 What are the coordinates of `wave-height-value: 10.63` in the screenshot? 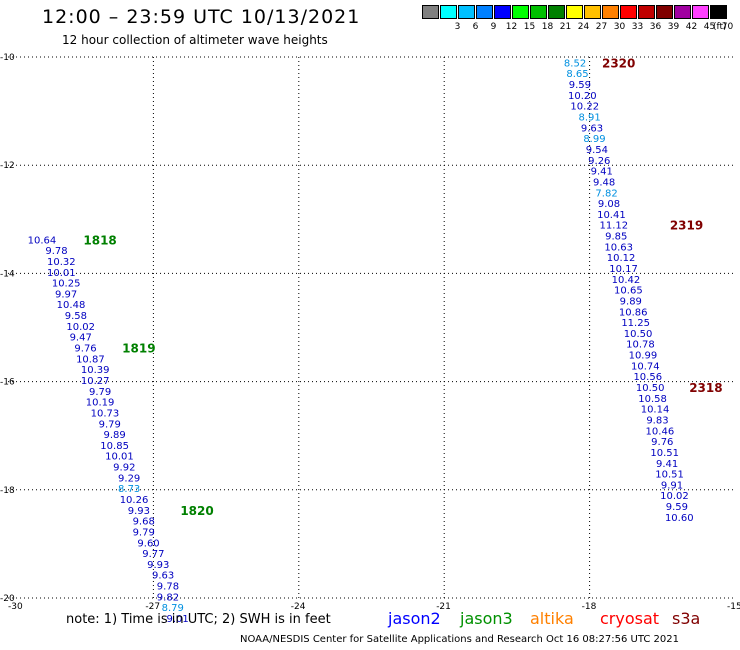 It's located at (618, 247).